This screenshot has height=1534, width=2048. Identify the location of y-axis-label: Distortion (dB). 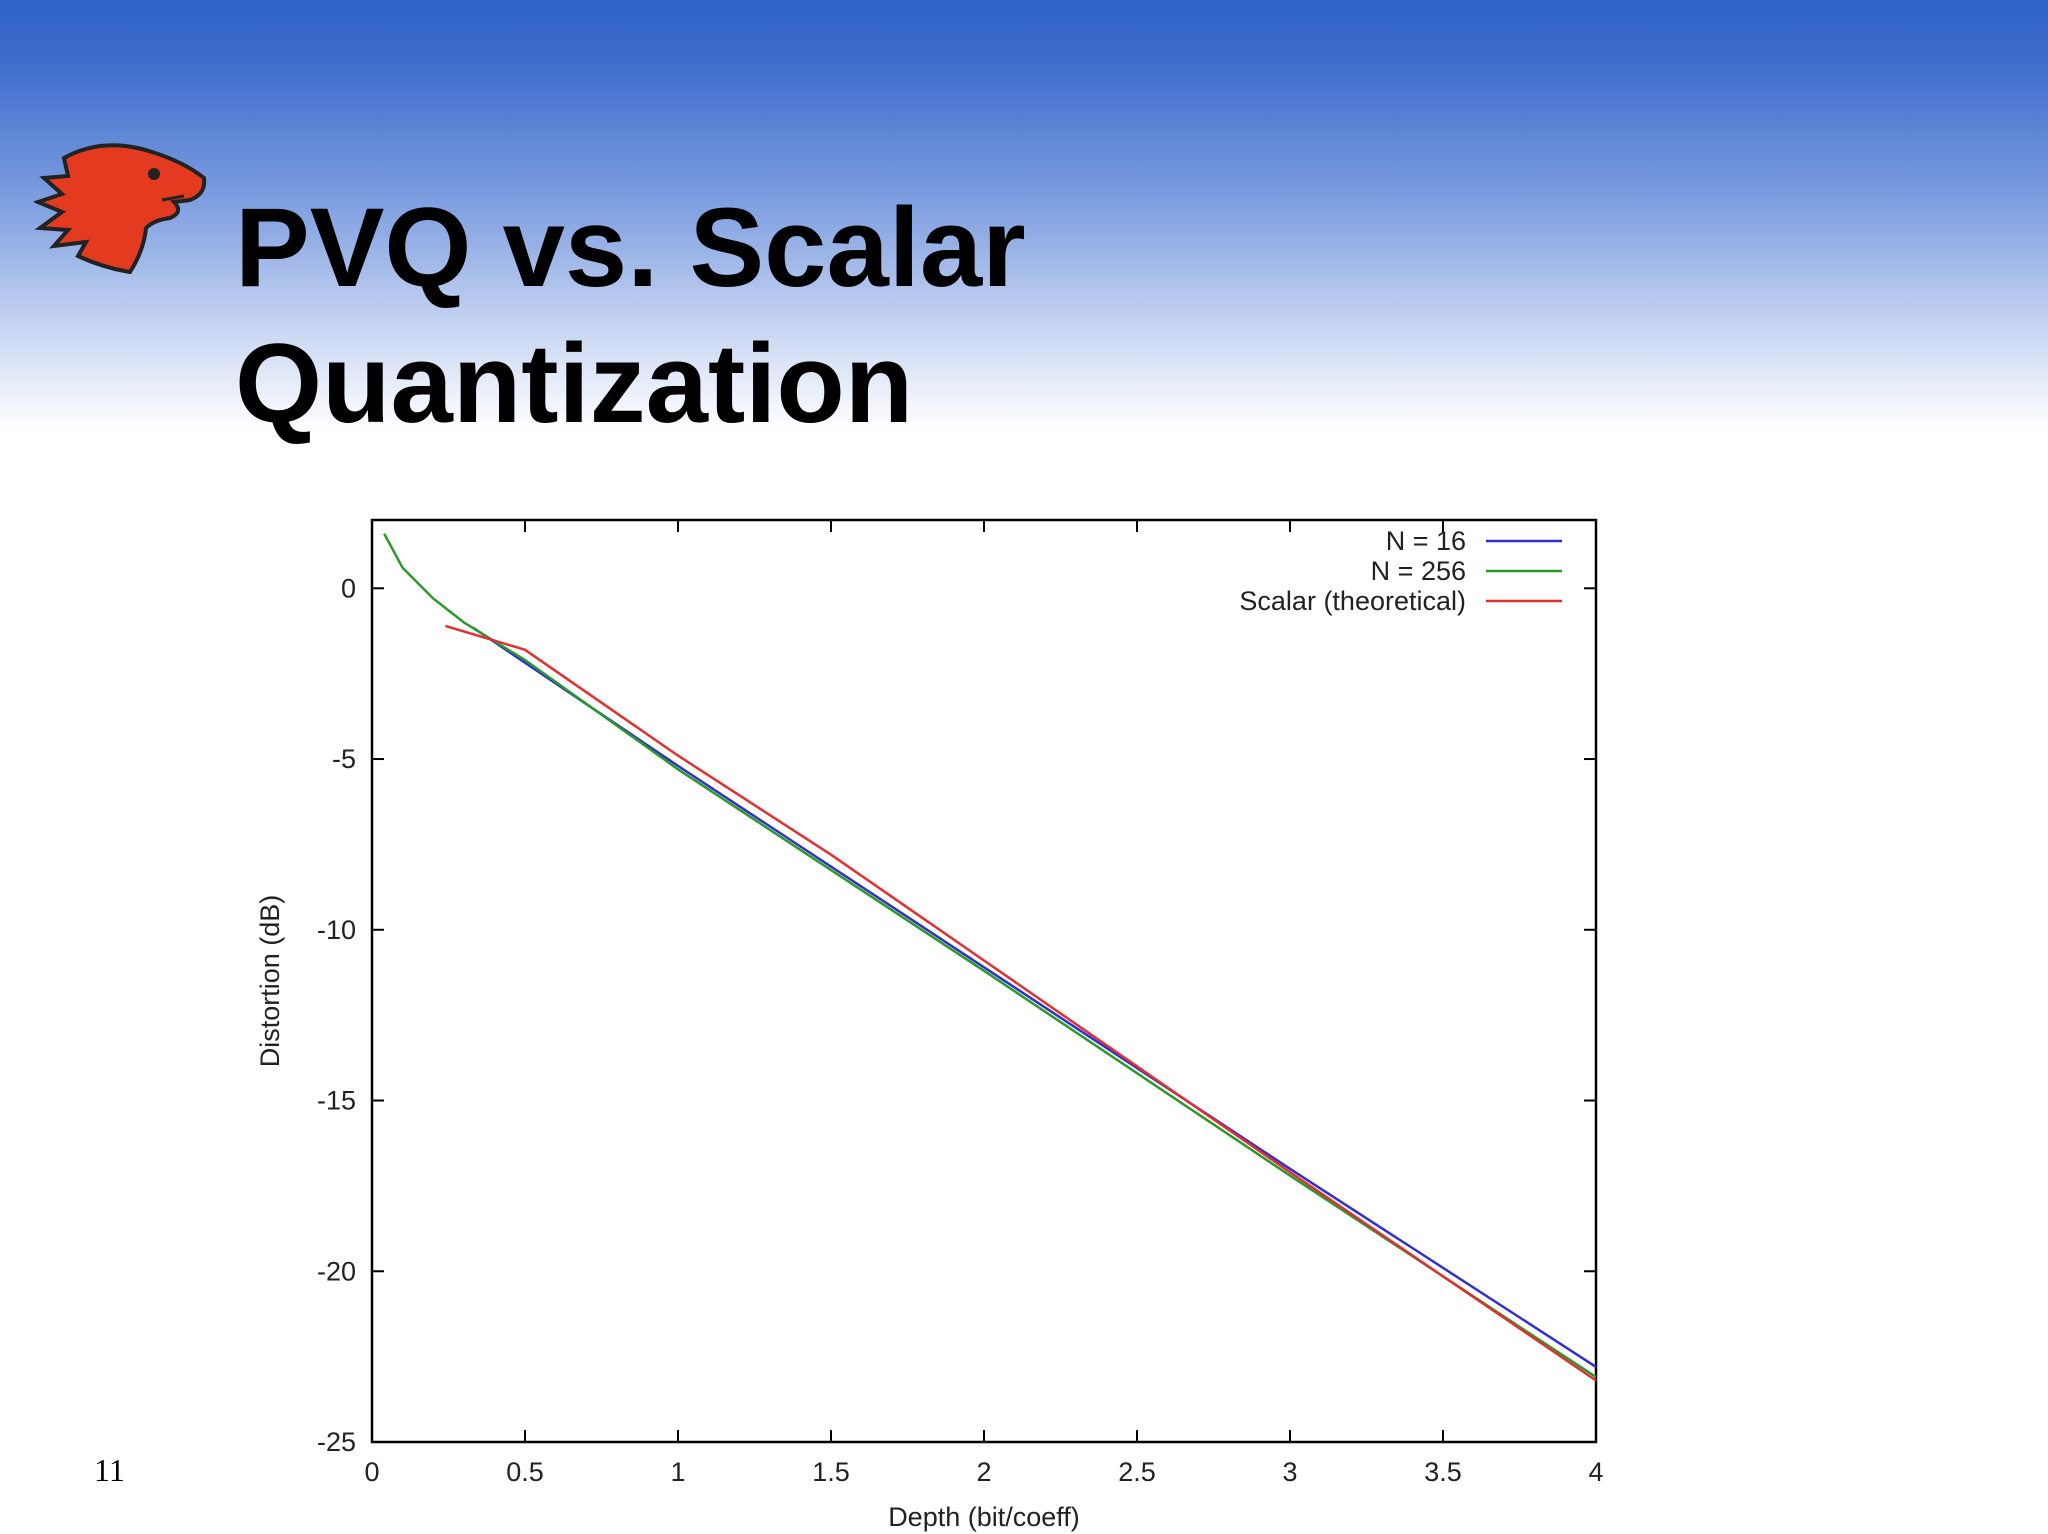
(270, 981).